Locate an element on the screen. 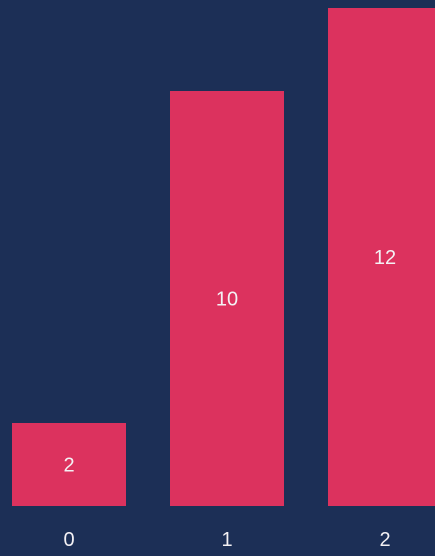 This screenshot has width=435, height=556. data-label-1: 10 is located at coordinates (227, 300).